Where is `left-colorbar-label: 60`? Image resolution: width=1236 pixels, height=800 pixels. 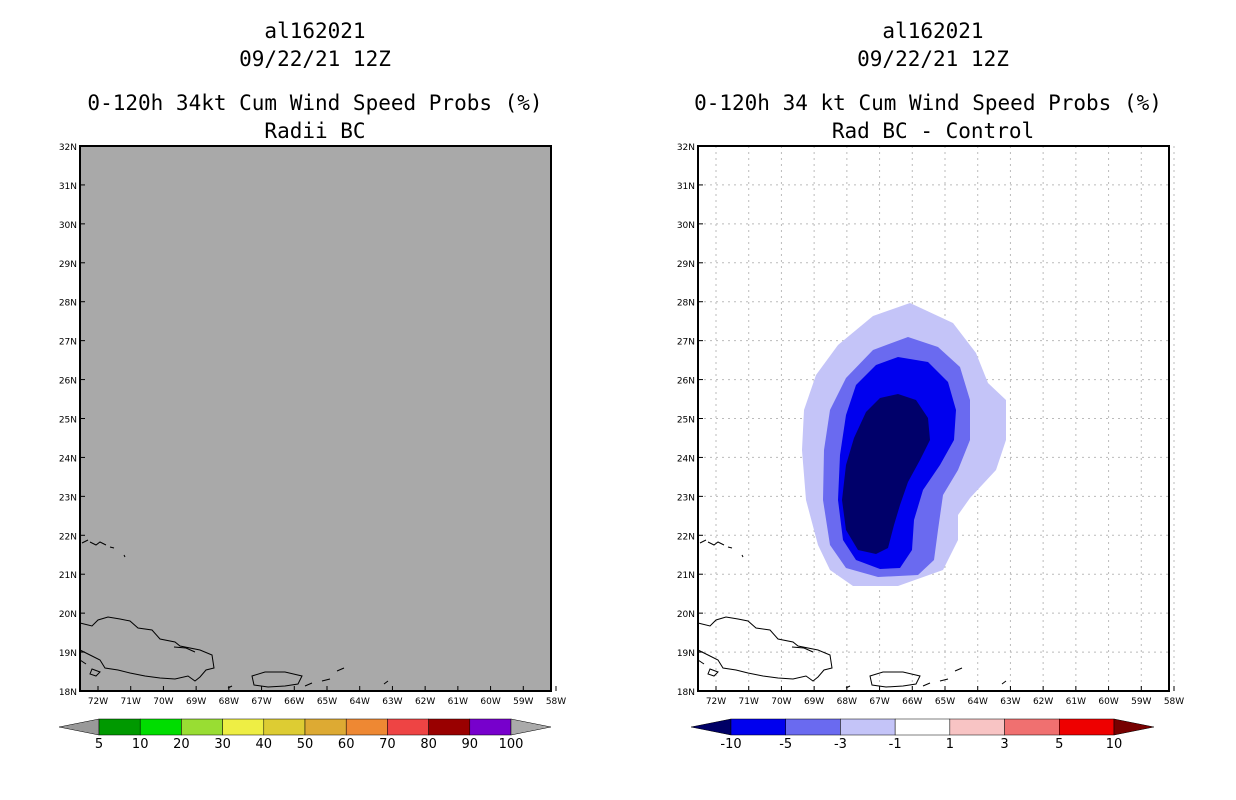 left-colorbar-label: 60 is located at coordinates (346, 744).